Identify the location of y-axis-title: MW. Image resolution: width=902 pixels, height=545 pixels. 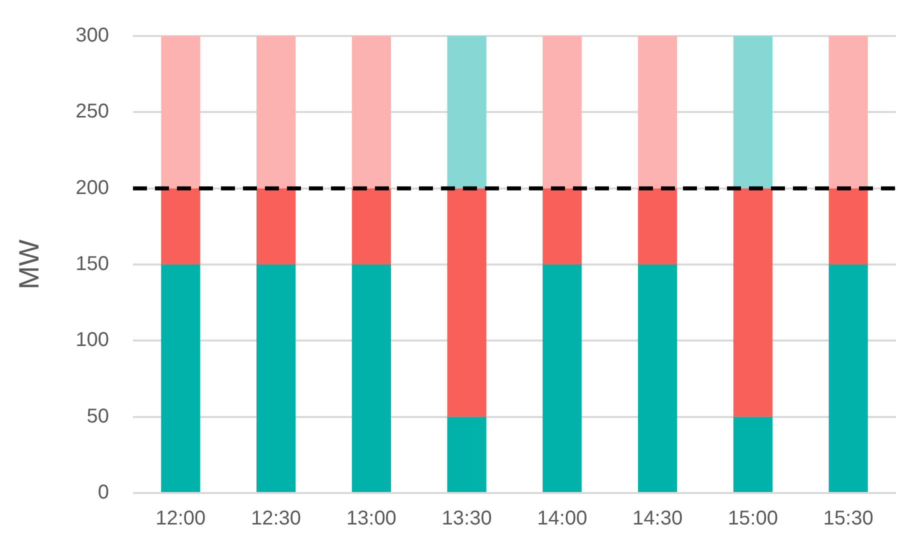
(29, 264).